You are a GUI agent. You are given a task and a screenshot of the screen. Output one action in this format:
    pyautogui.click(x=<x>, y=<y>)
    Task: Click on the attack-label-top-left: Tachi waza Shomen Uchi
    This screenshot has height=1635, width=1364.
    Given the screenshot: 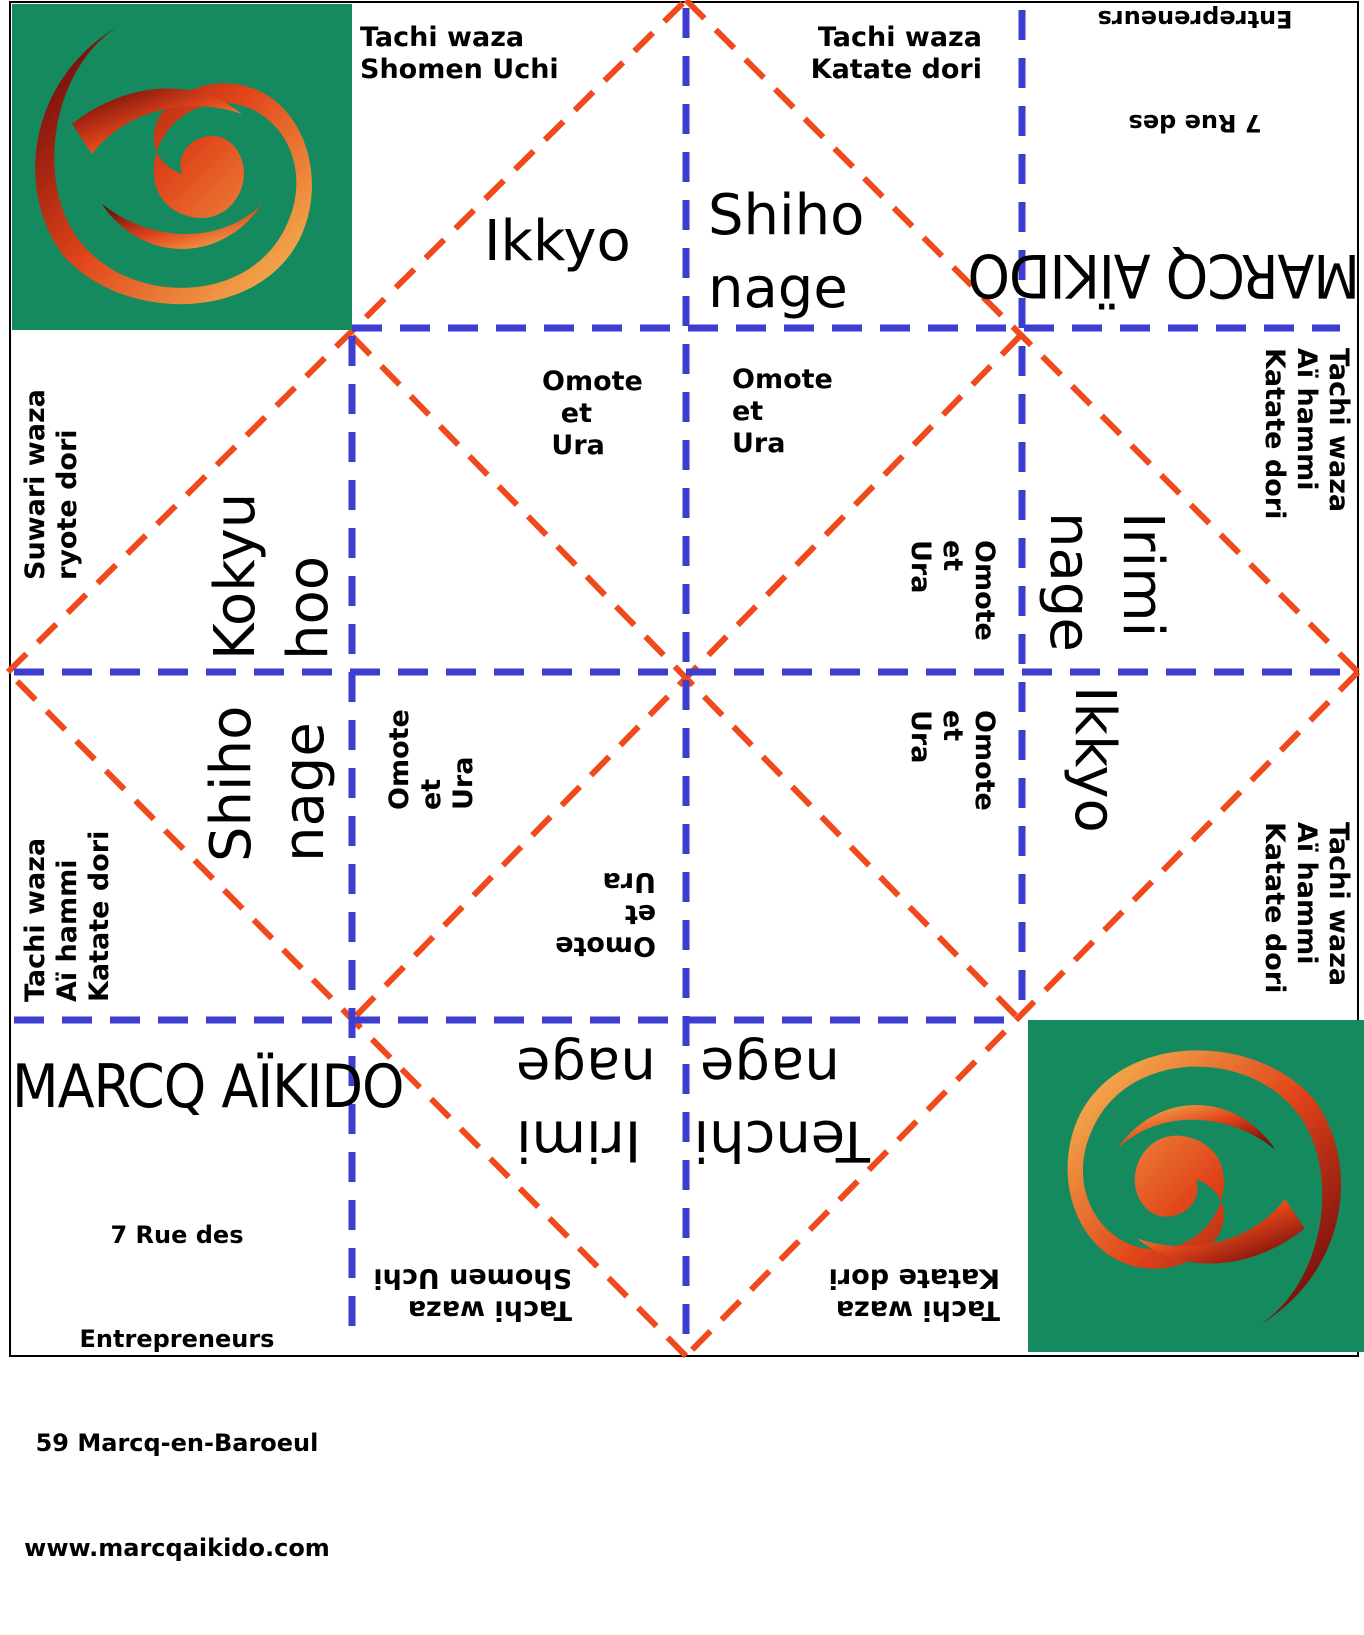 What is the action you would take?
    pyautogui.click(x=459, y=53)
    